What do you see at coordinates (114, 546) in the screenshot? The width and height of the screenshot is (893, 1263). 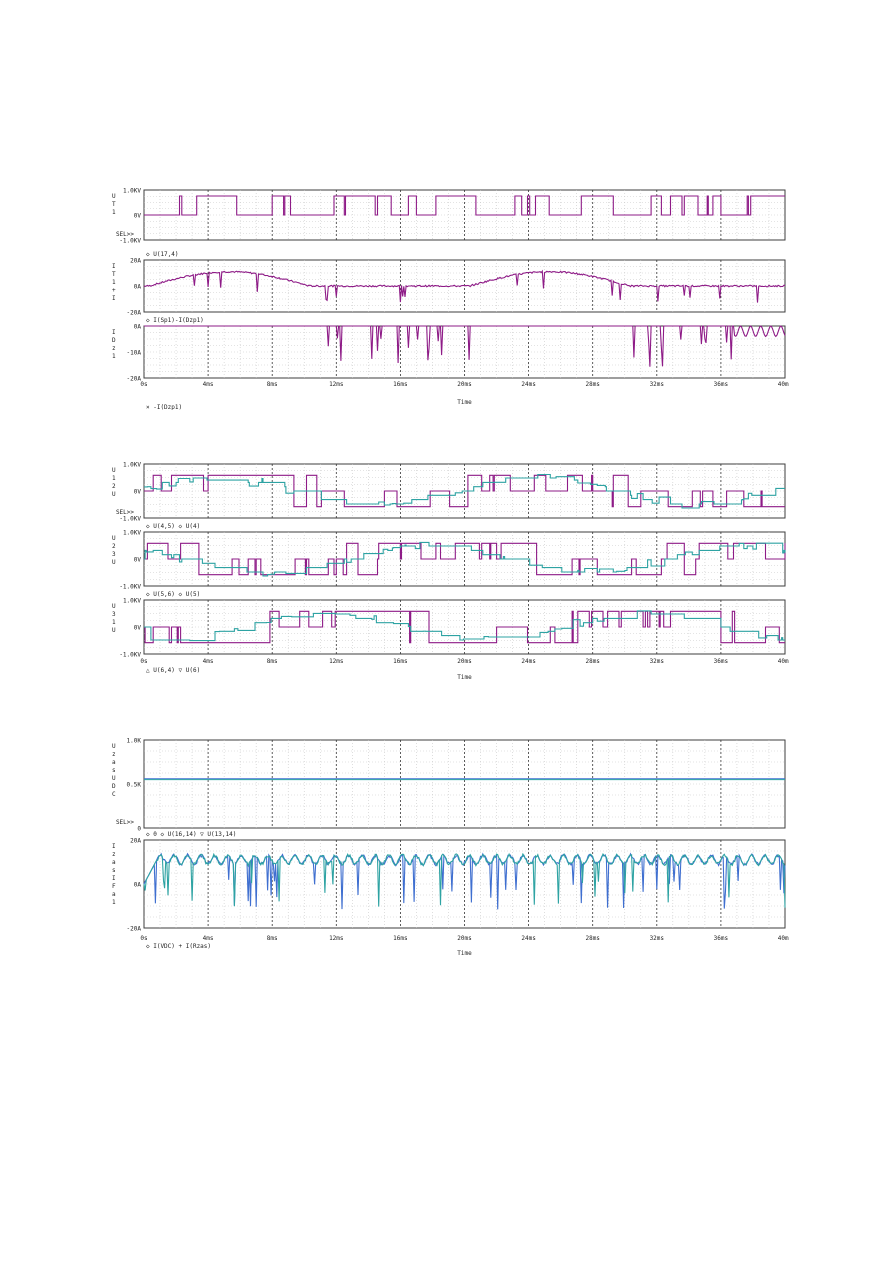 I see `y-axis-label-char: 2` at bounding box center [114, 546].